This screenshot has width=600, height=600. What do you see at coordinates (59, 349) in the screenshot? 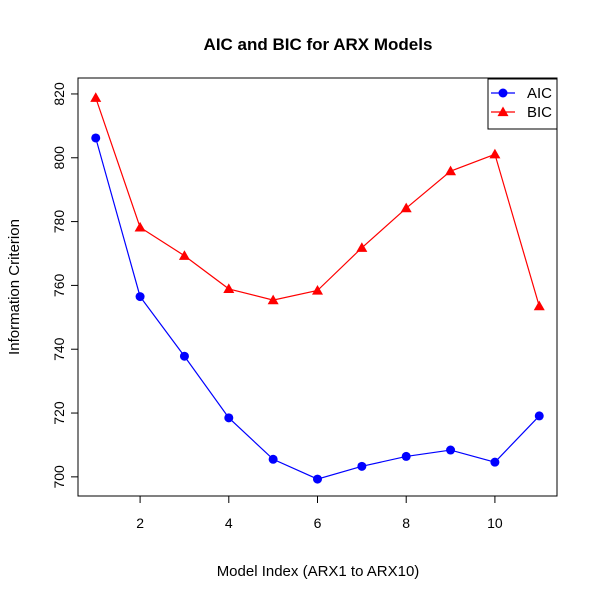
I see `y-tick-label: 740` at bounding box center [59, 349].